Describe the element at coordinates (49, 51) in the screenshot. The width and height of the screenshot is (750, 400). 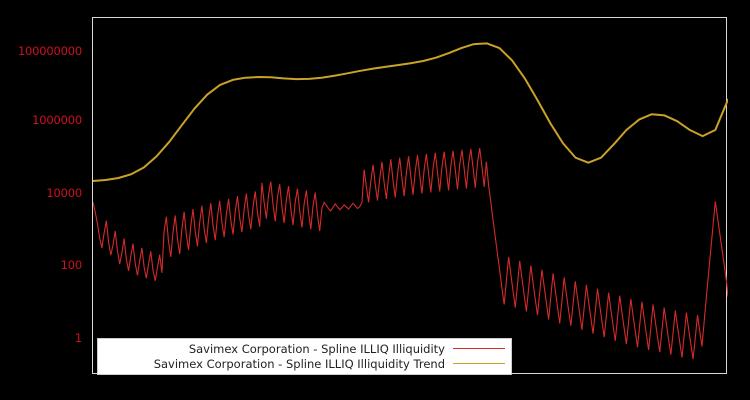
I see `ytick-label-100000000: 100000000` at that location.